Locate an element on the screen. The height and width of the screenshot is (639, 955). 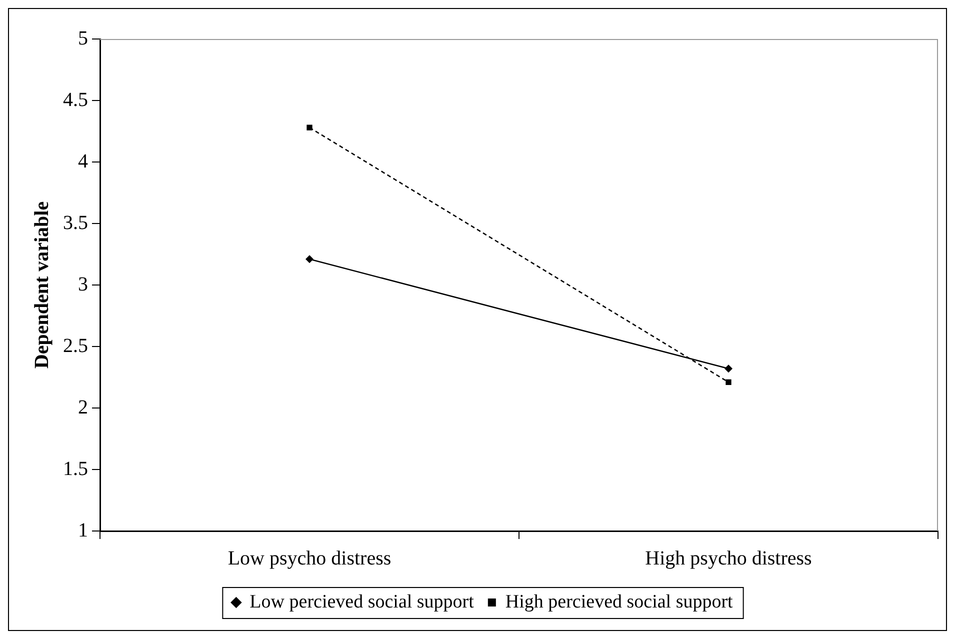
y-tick-label: 1 is located at coordinates (83, 530).